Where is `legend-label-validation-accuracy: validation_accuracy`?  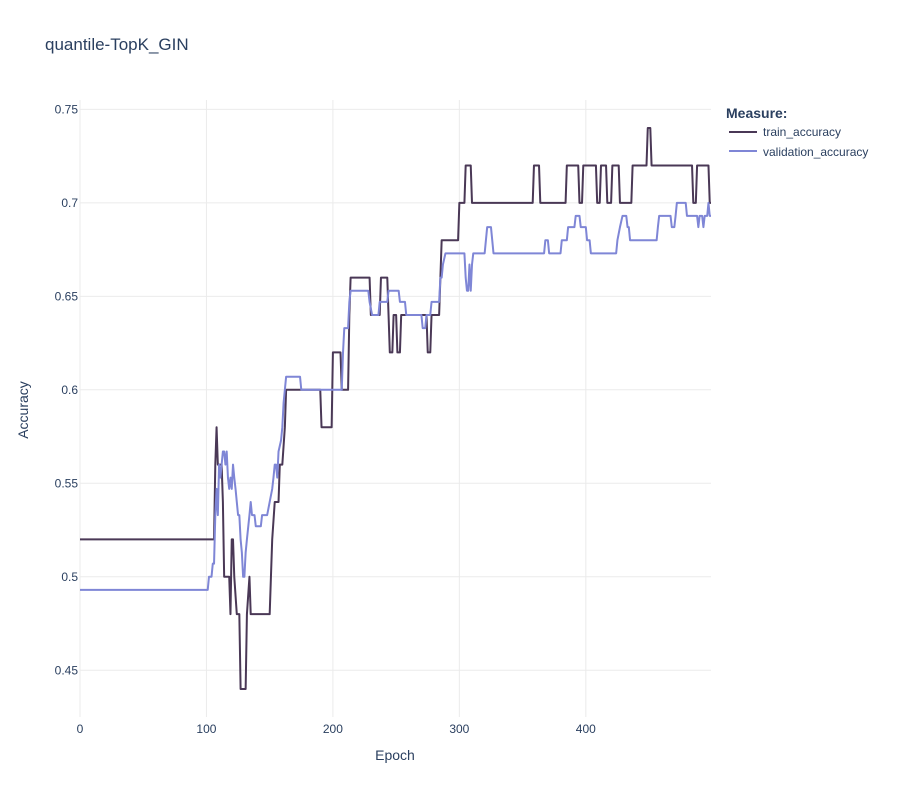
legend-label-validation-accuracy: validation_accuracy is located at coordinates (815, 152).